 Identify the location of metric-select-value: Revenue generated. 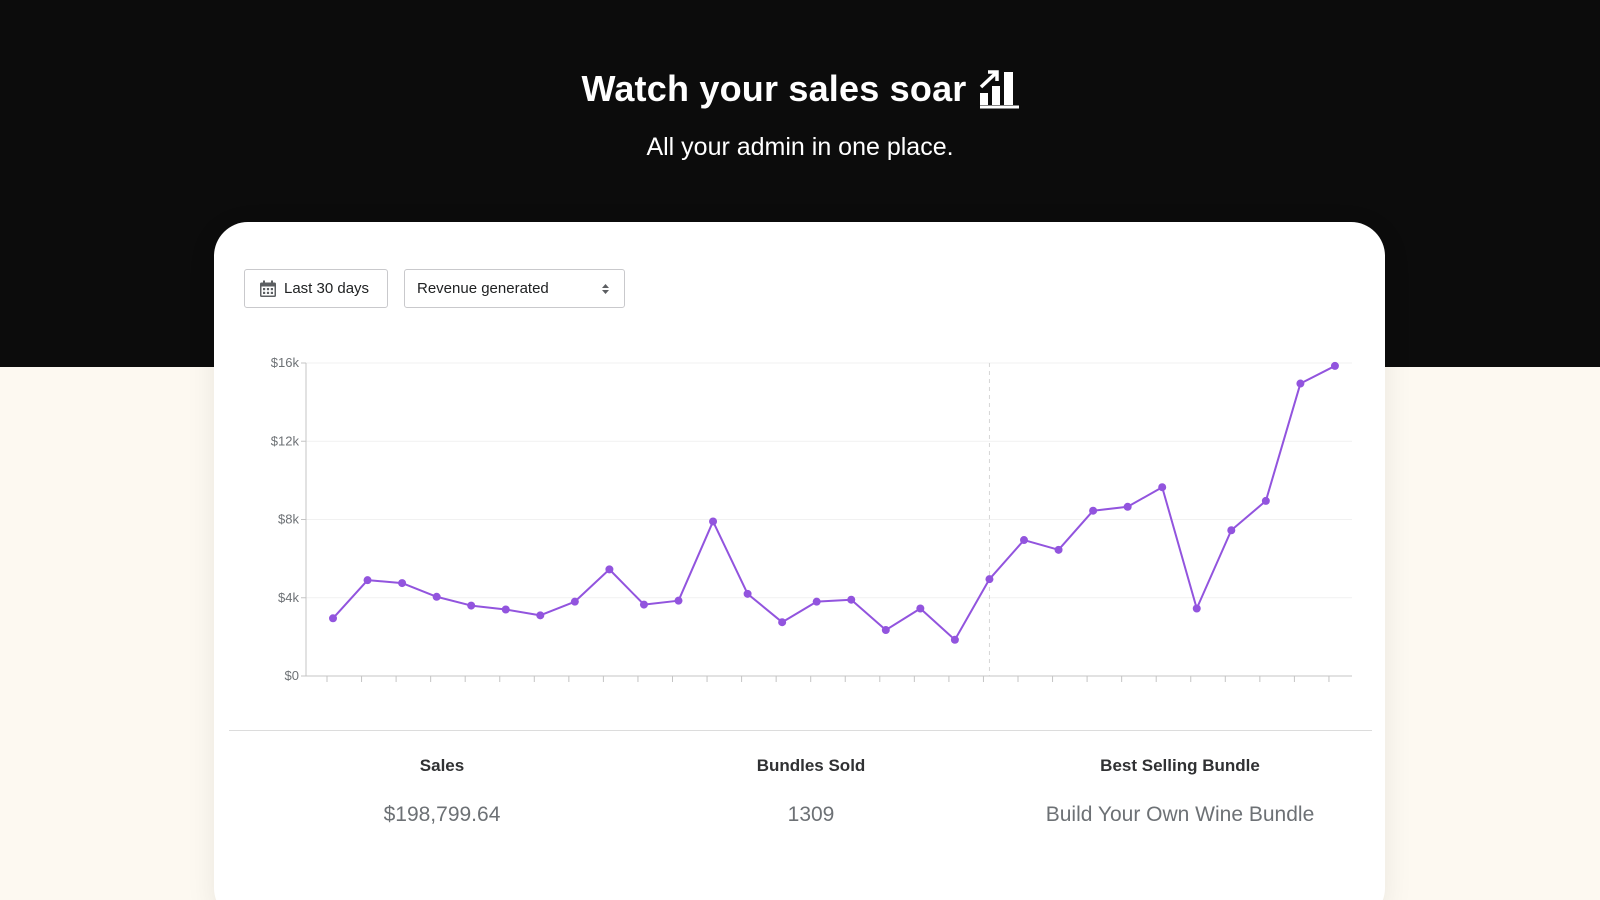
(483, 288).